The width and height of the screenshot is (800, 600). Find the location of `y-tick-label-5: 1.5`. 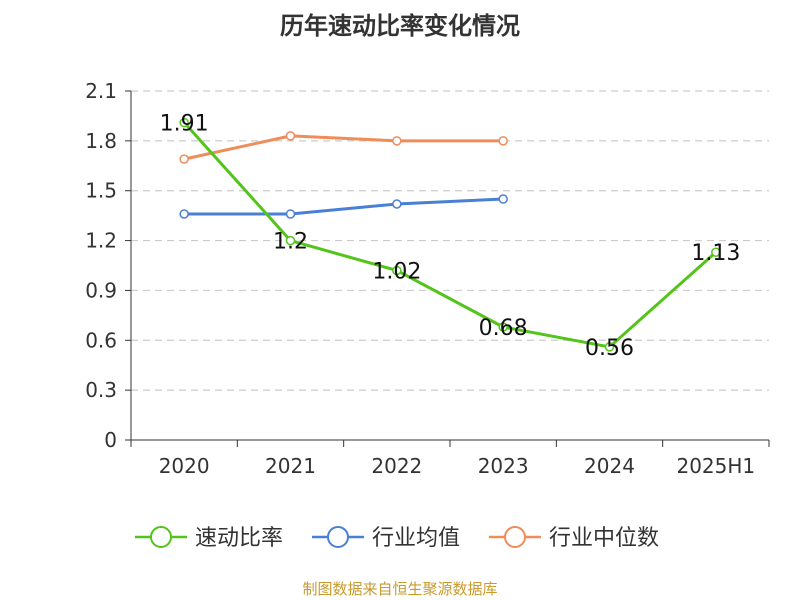

y-tick-label-5: 1.5 is located at coordinates (101, 191).